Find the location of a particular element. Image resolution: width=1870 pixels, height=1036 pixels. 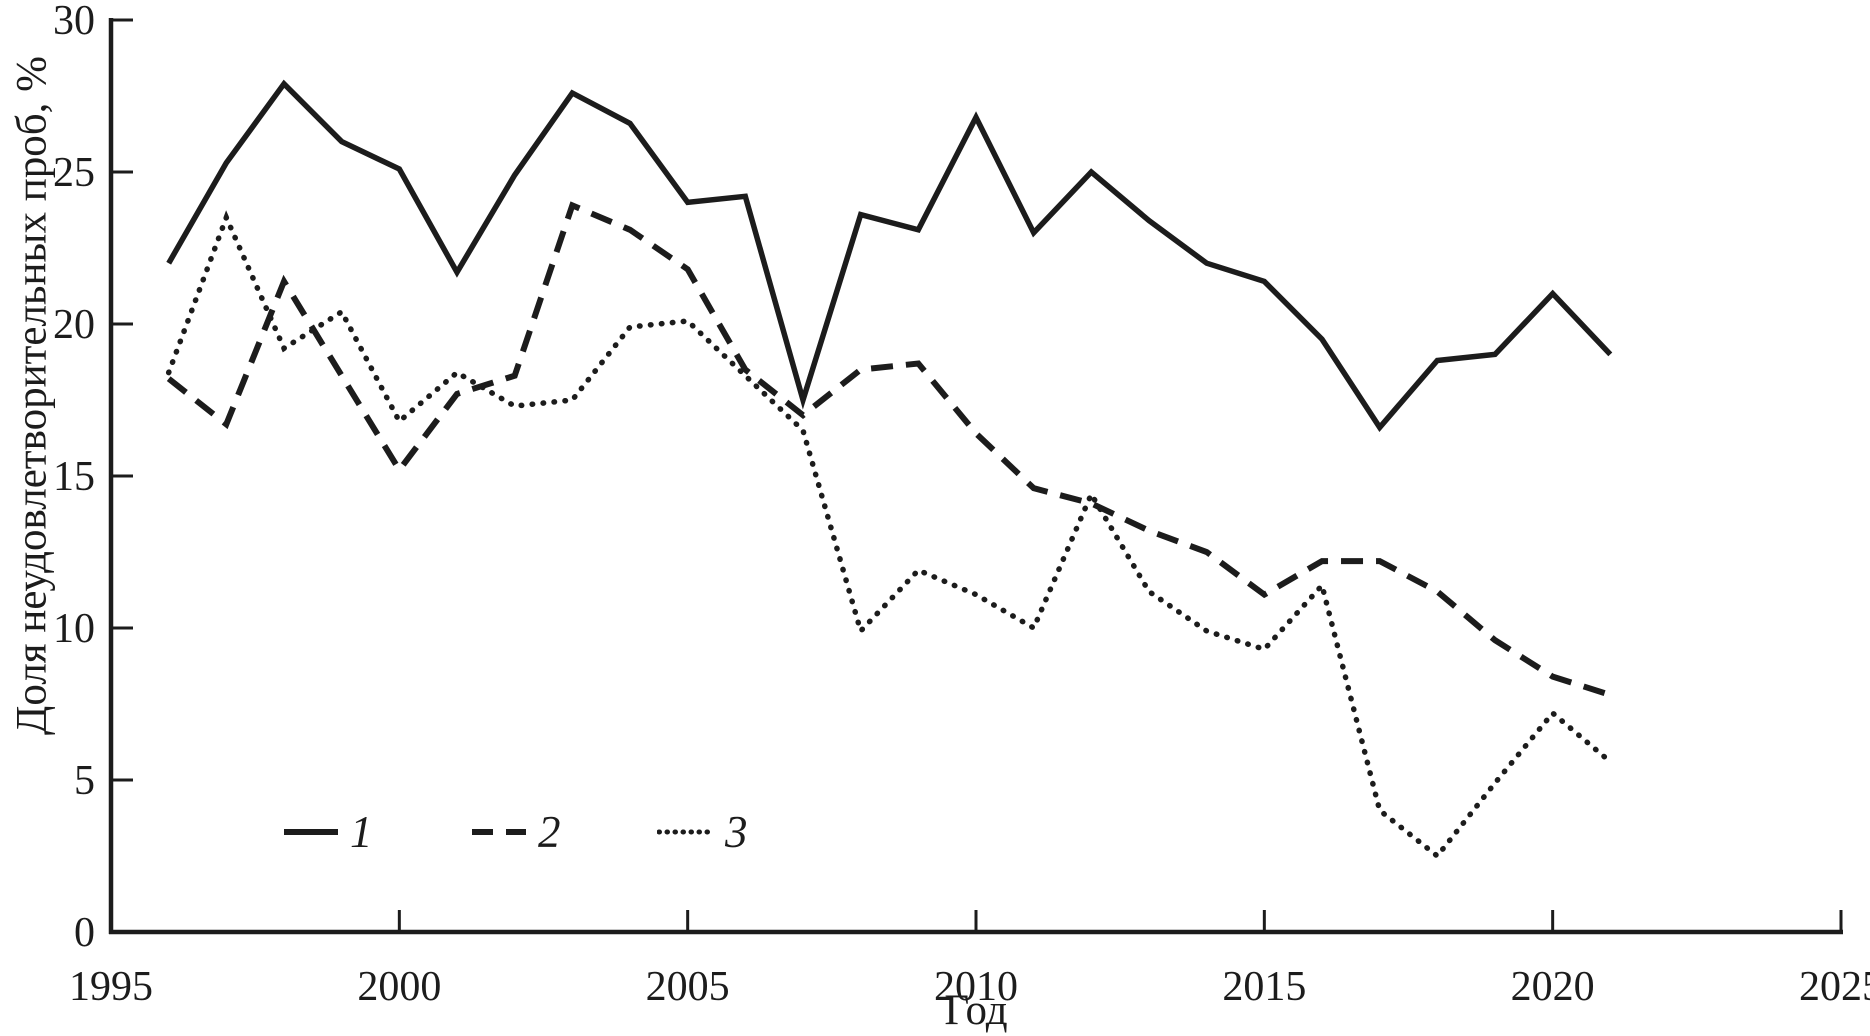

legend-item-series-2: 2 is located at coordinates (515, 832).